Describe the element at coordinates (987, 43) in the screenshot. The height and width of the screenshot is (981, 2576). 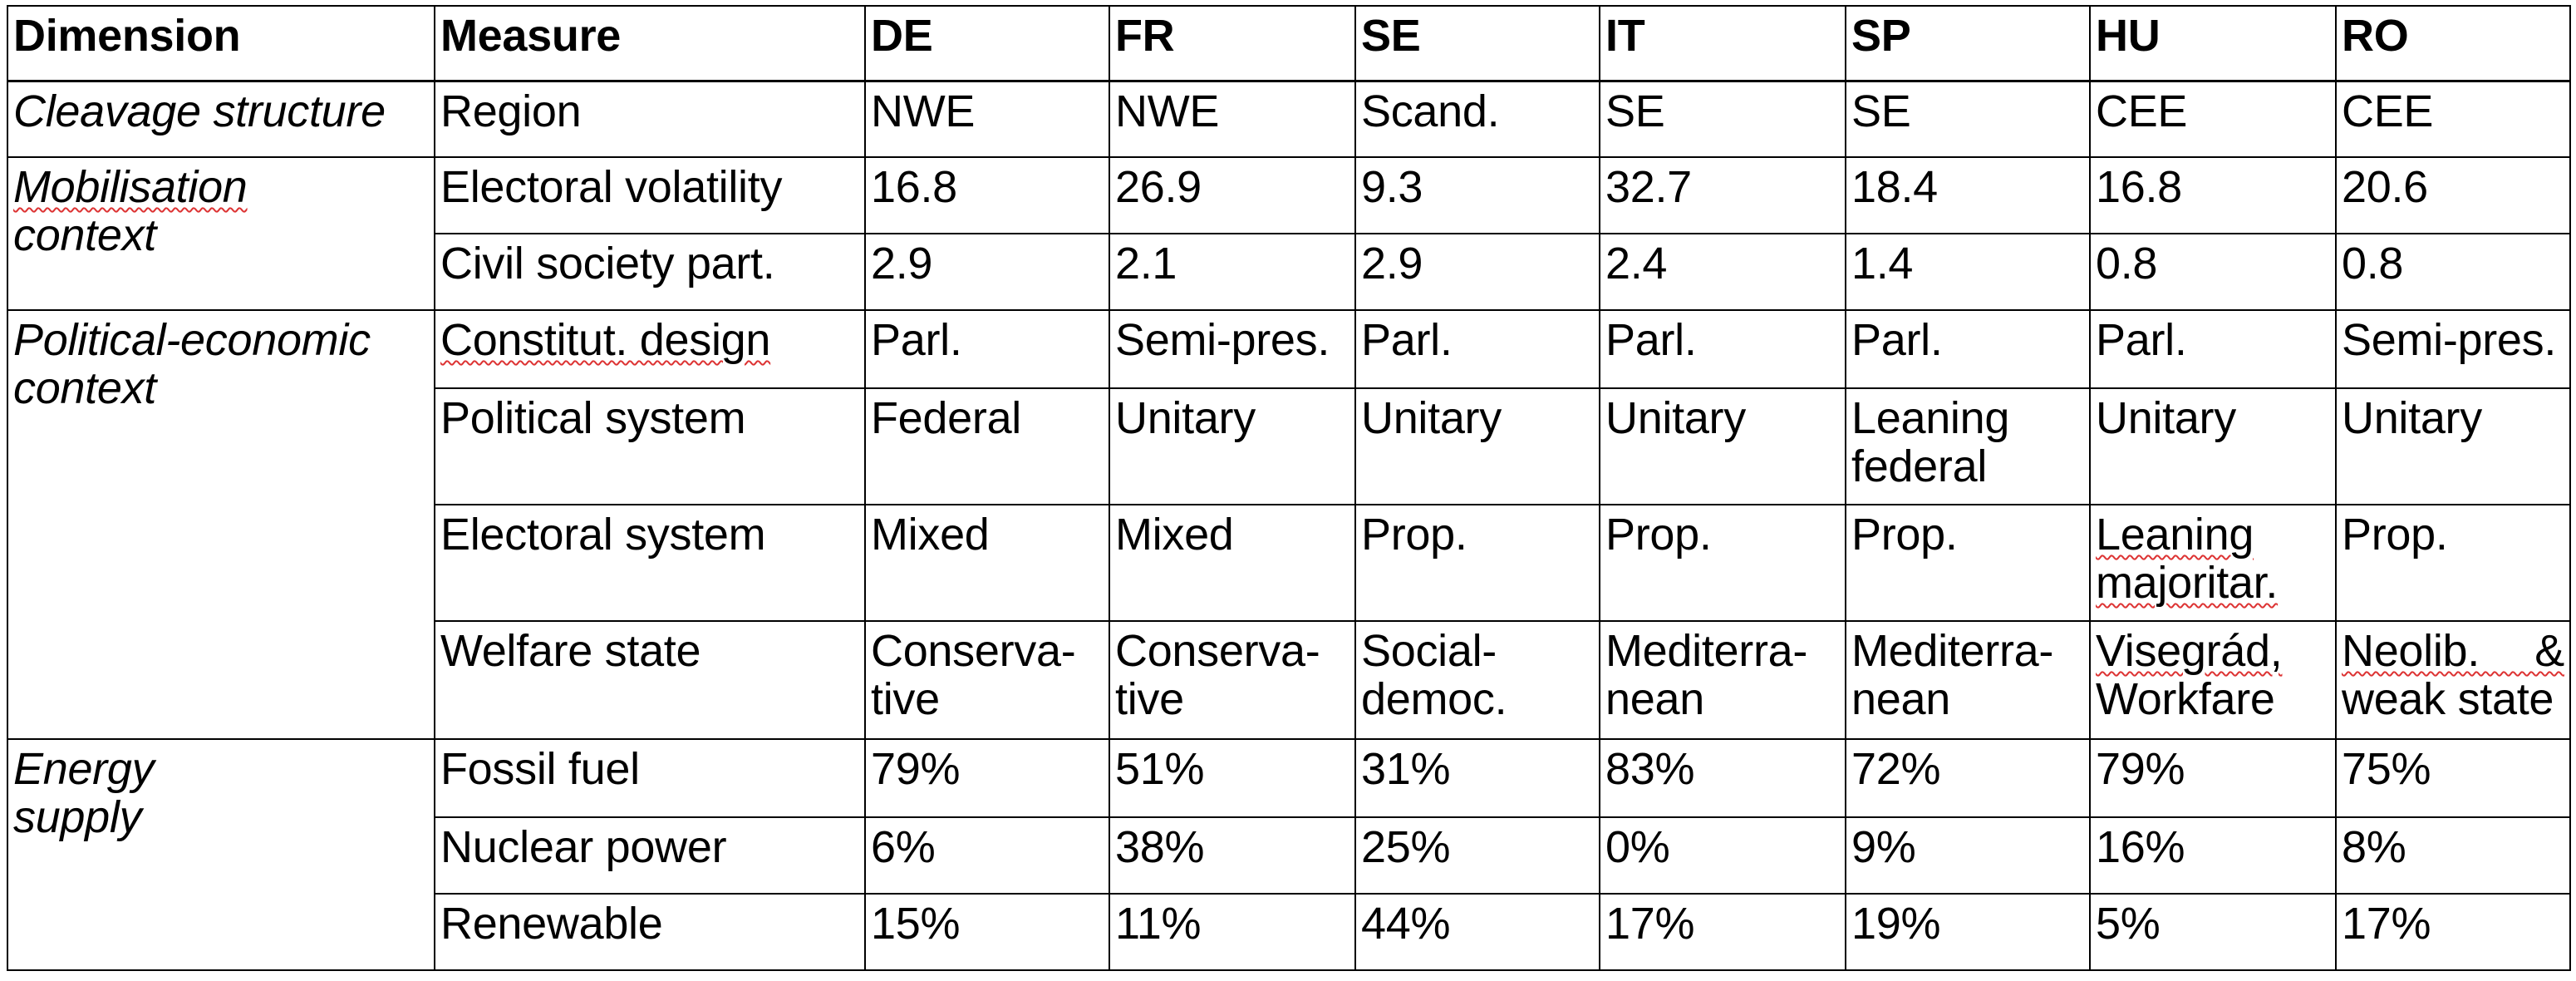
I see `header-cell: DE` at that location.